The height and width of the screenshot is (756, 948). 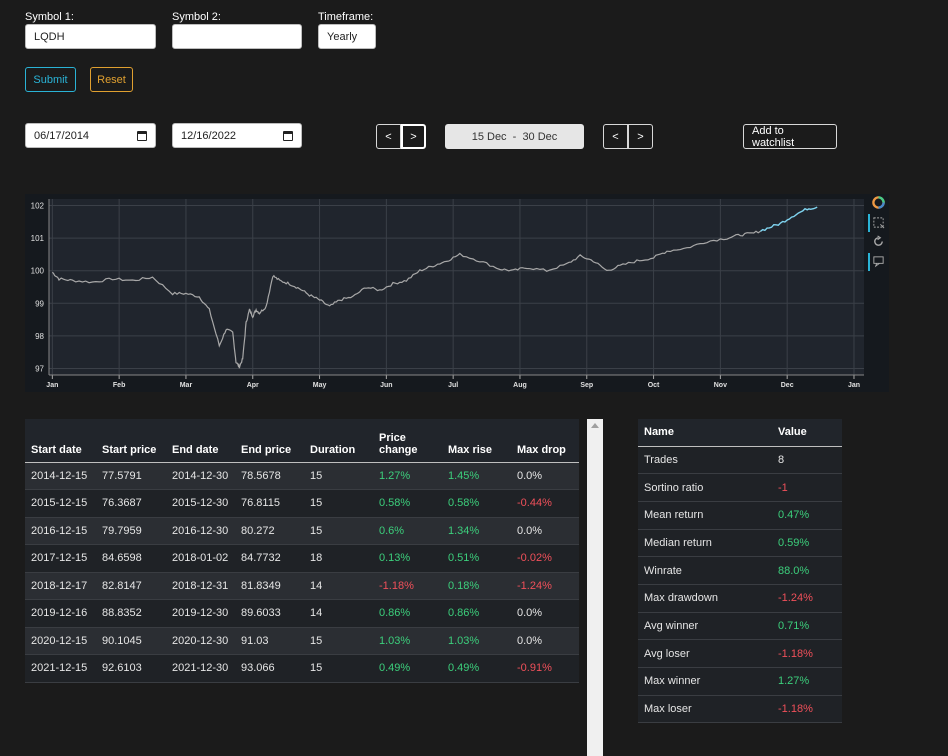 What do you see at coordinates (407, 558) in the screenshot?
I see `table-cell: 0.13%` at bounding box center [407, 558].